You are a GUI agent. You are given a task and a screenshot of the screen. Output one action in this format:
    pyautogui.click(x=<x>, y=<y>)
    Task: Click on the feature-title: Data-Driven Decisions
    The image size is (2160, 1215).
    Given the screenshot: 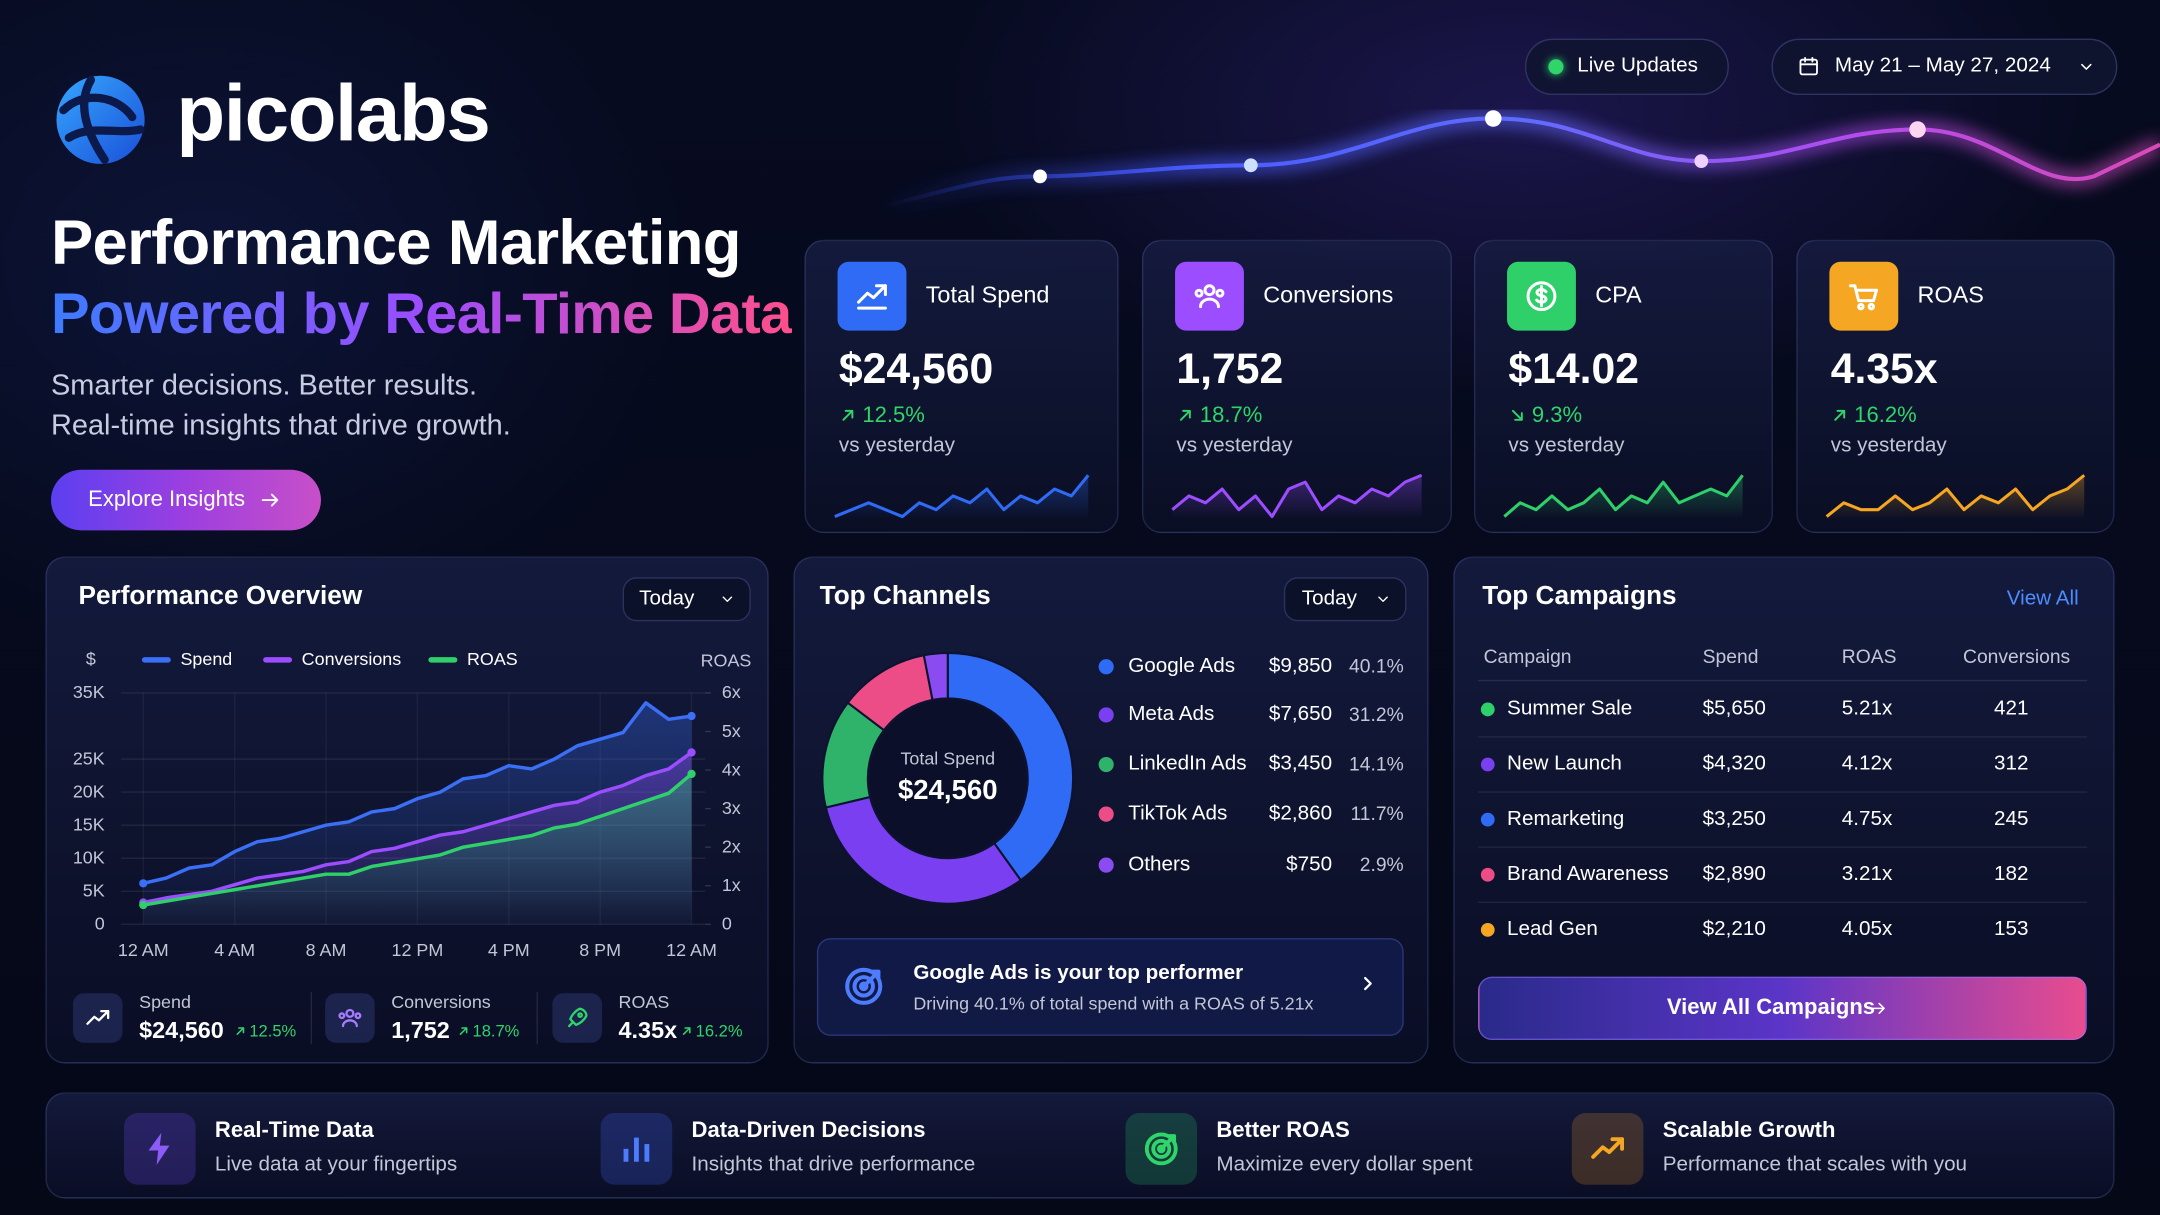 What is the action you would take?
    pyautogui.click(x=808, y=1130)
    